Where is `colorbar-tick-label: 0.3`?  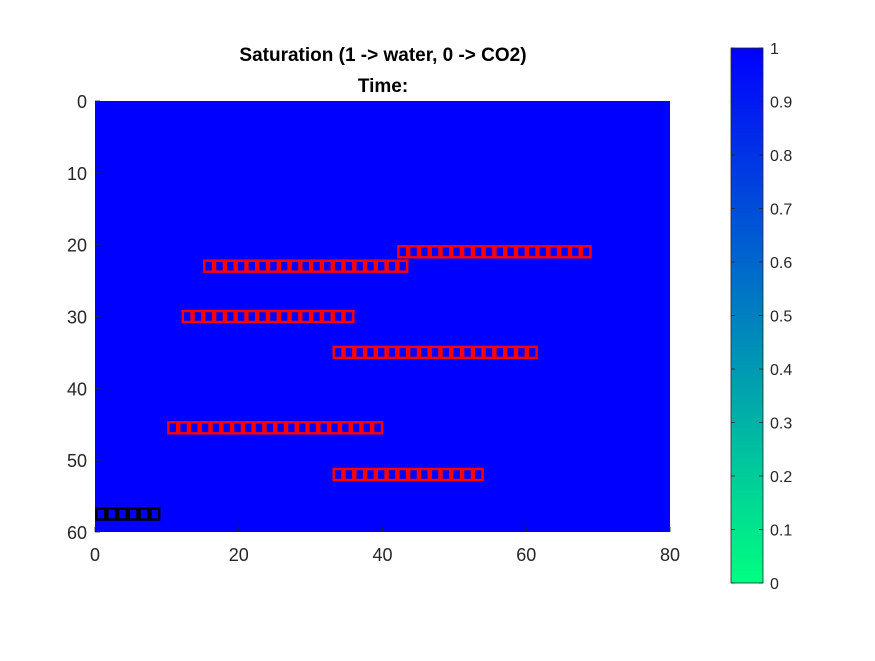
colorbar-tick-label: 0.3 is located at coordinates (781, 424).